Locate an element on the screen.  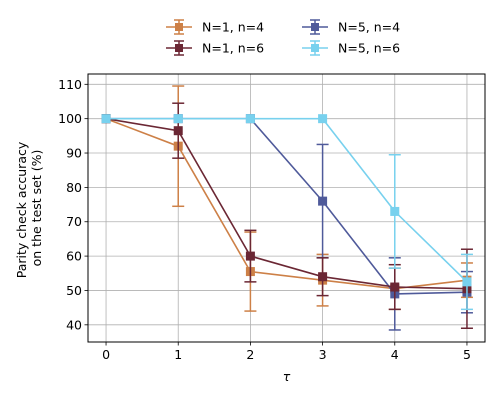
legend-item: N=1, n=4 is located at coordinates (215, 27).